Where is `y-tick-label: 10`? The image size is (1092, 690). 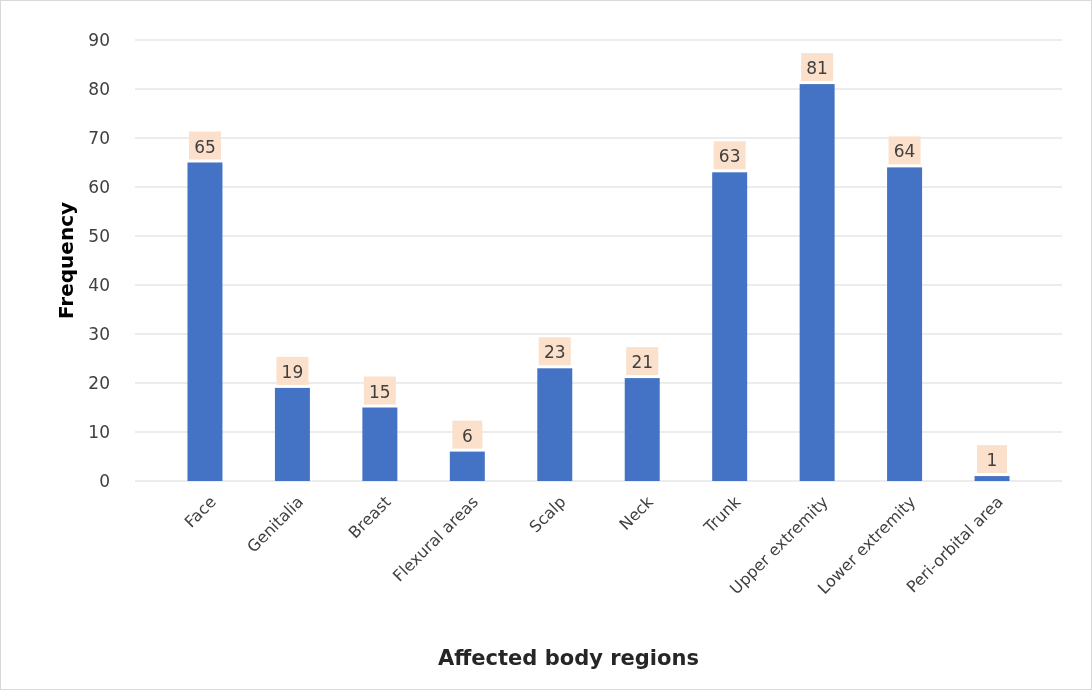 y-tick-label: 10 is located at coordinates (99, 432).